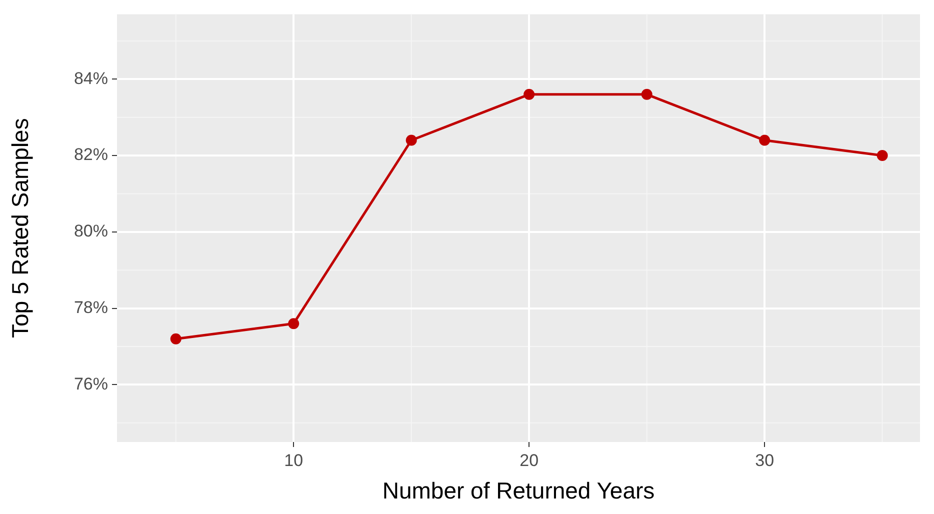 This screenshot has width=934, height=514. Describe the element at coordinates (529, 460) in the screenshot. I see `x-tick-label: 20` at that location.